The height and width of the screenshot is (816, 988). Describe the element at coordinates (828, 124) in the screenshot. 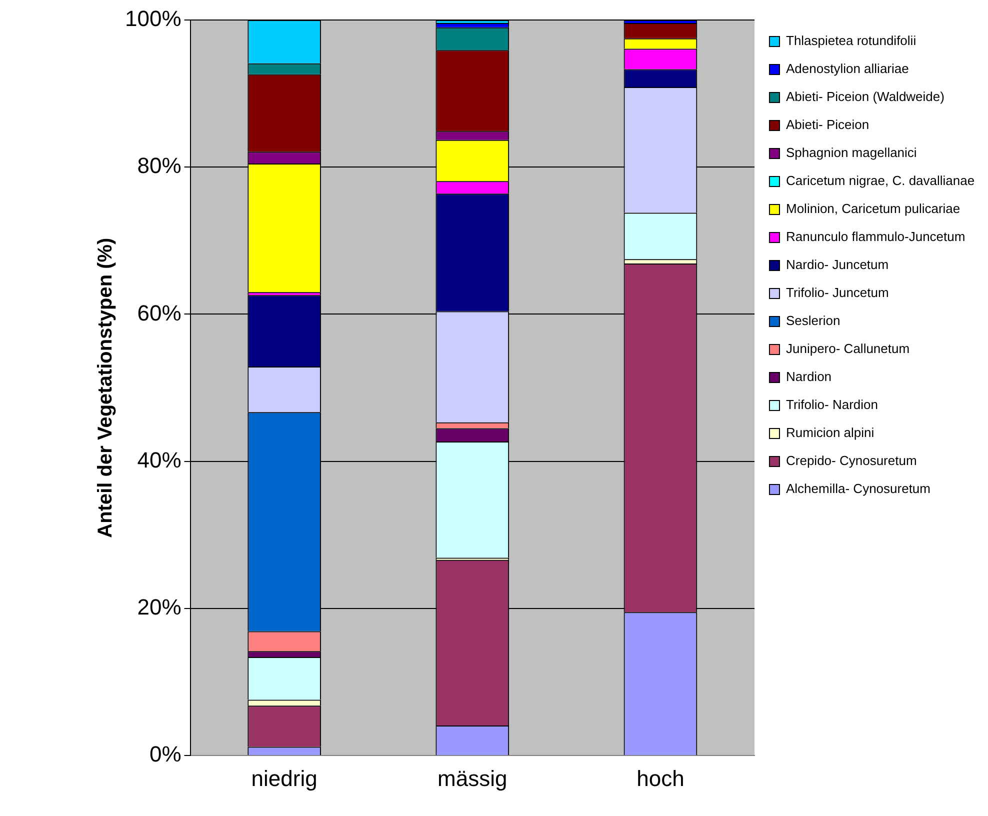

I see `legend-label: Abieti- Piceion` at that location.